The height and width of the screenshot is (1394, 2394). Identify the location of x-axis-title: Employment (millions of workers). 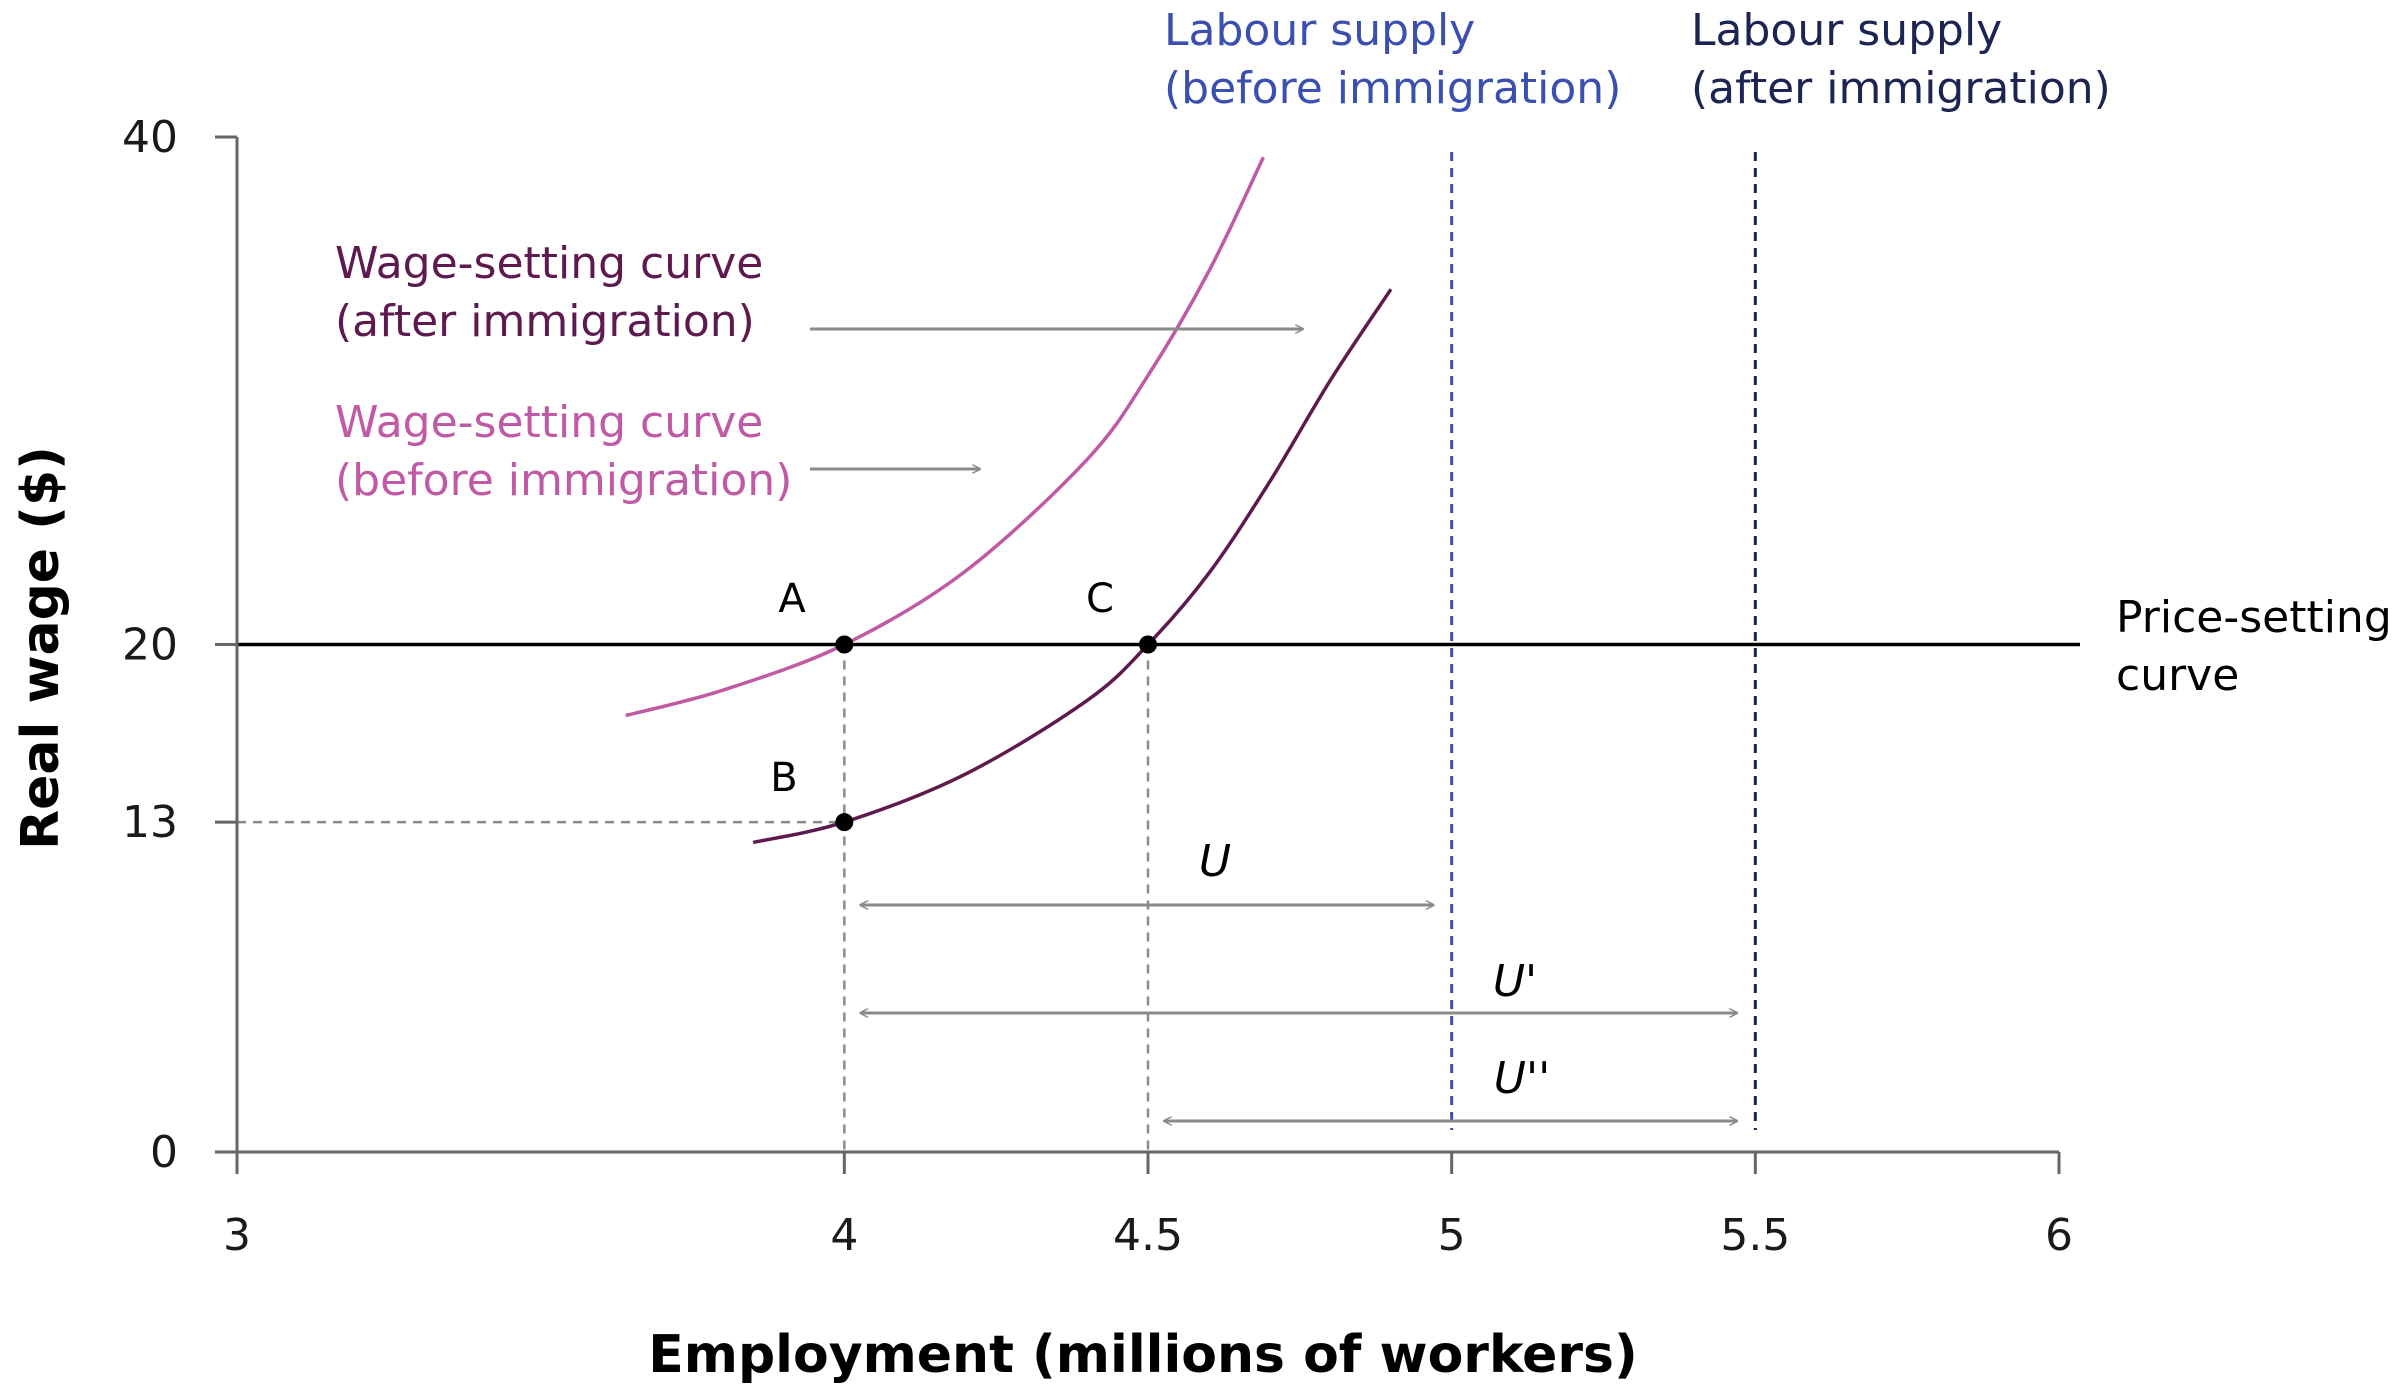
(1143, 1355).